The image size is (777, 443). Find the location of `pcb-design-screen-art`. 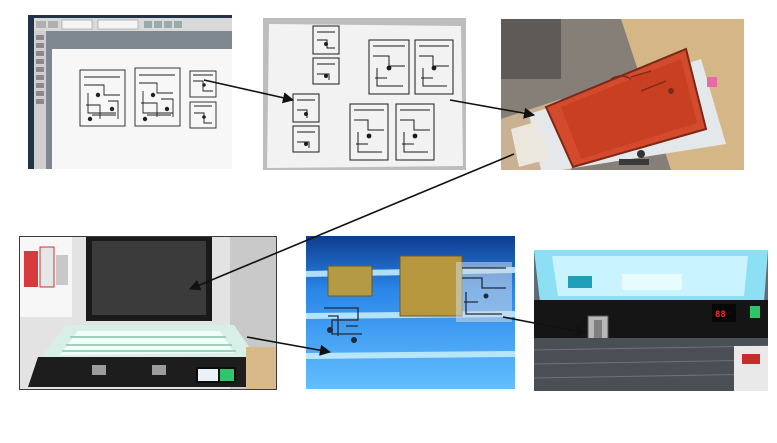

pcb-design-screen-art is located at coordinates (130, 92).